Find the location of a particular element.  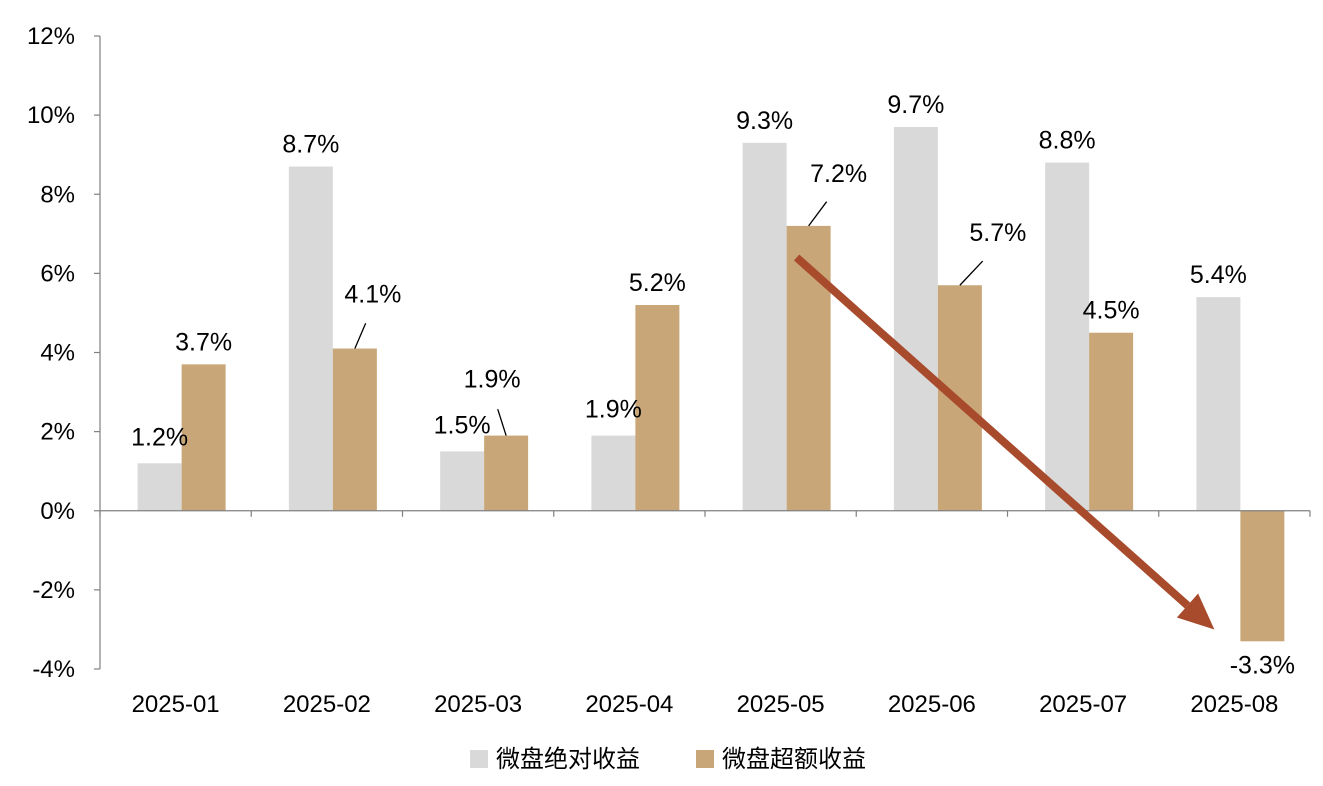

y-tick-label: 10% is located at coordinates (51, 115).